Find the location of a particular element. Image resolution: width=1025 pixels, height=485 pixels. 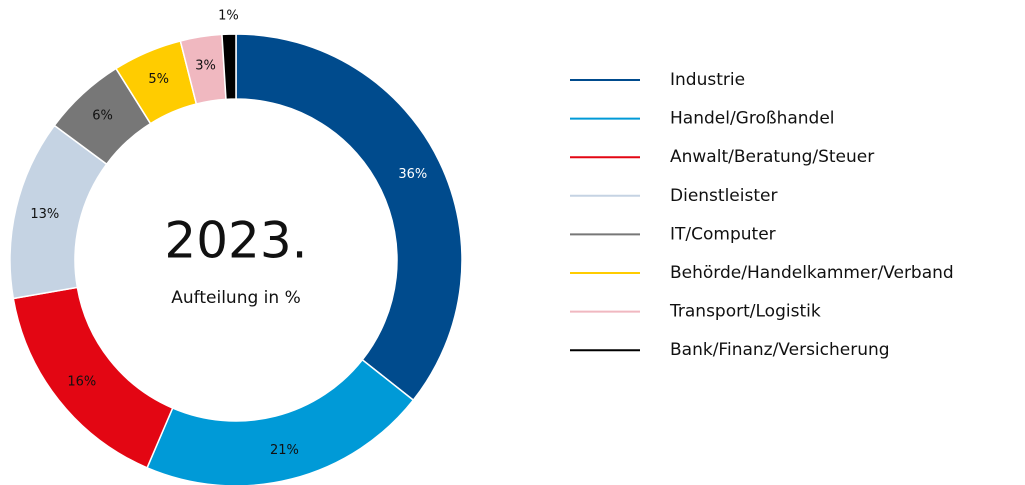

data-label: 3% is located at coordinates (205, 65).